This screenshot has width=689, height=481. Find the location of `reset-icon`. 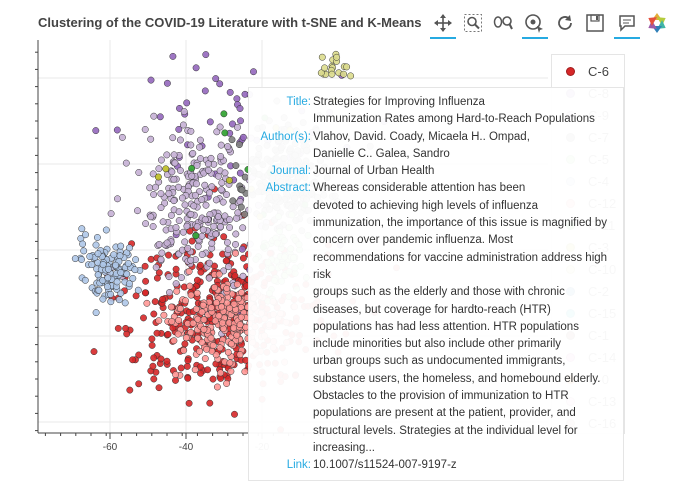

reset-icon is located at coordinates (565, 23).